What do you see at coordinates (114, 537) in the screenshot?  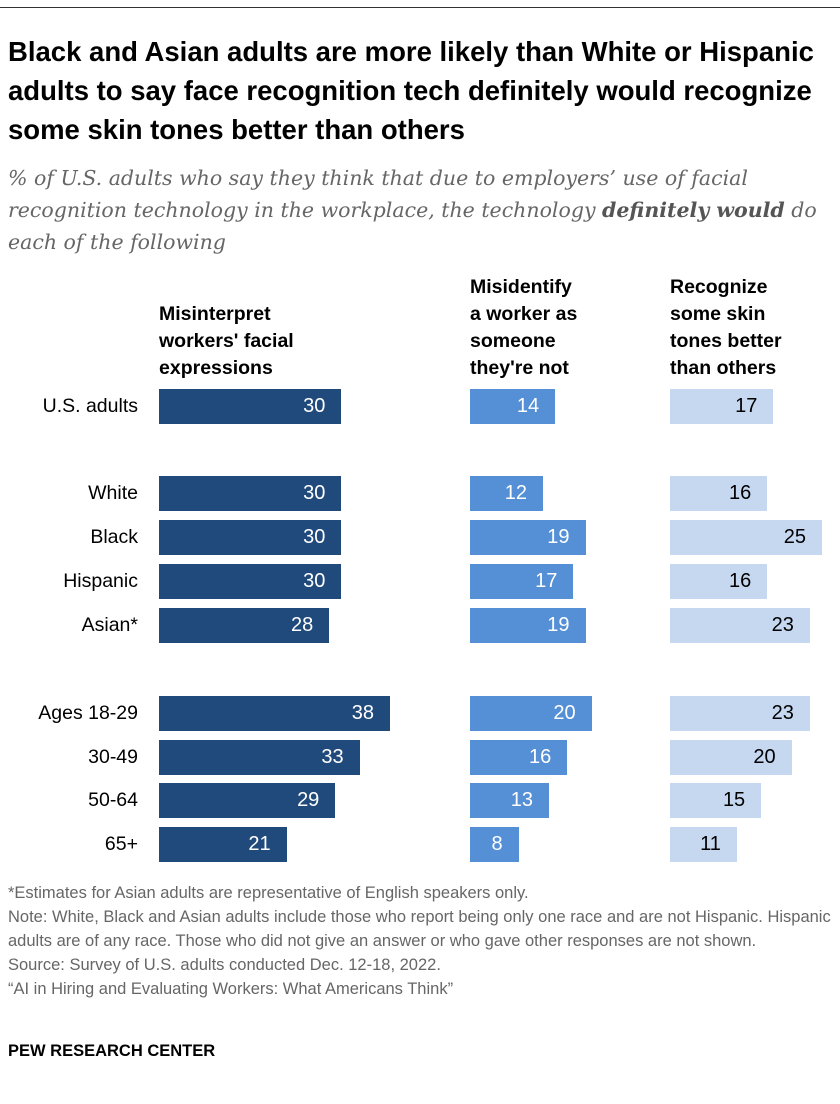 I see `row-label: Black` at bounding box center [114, 537].